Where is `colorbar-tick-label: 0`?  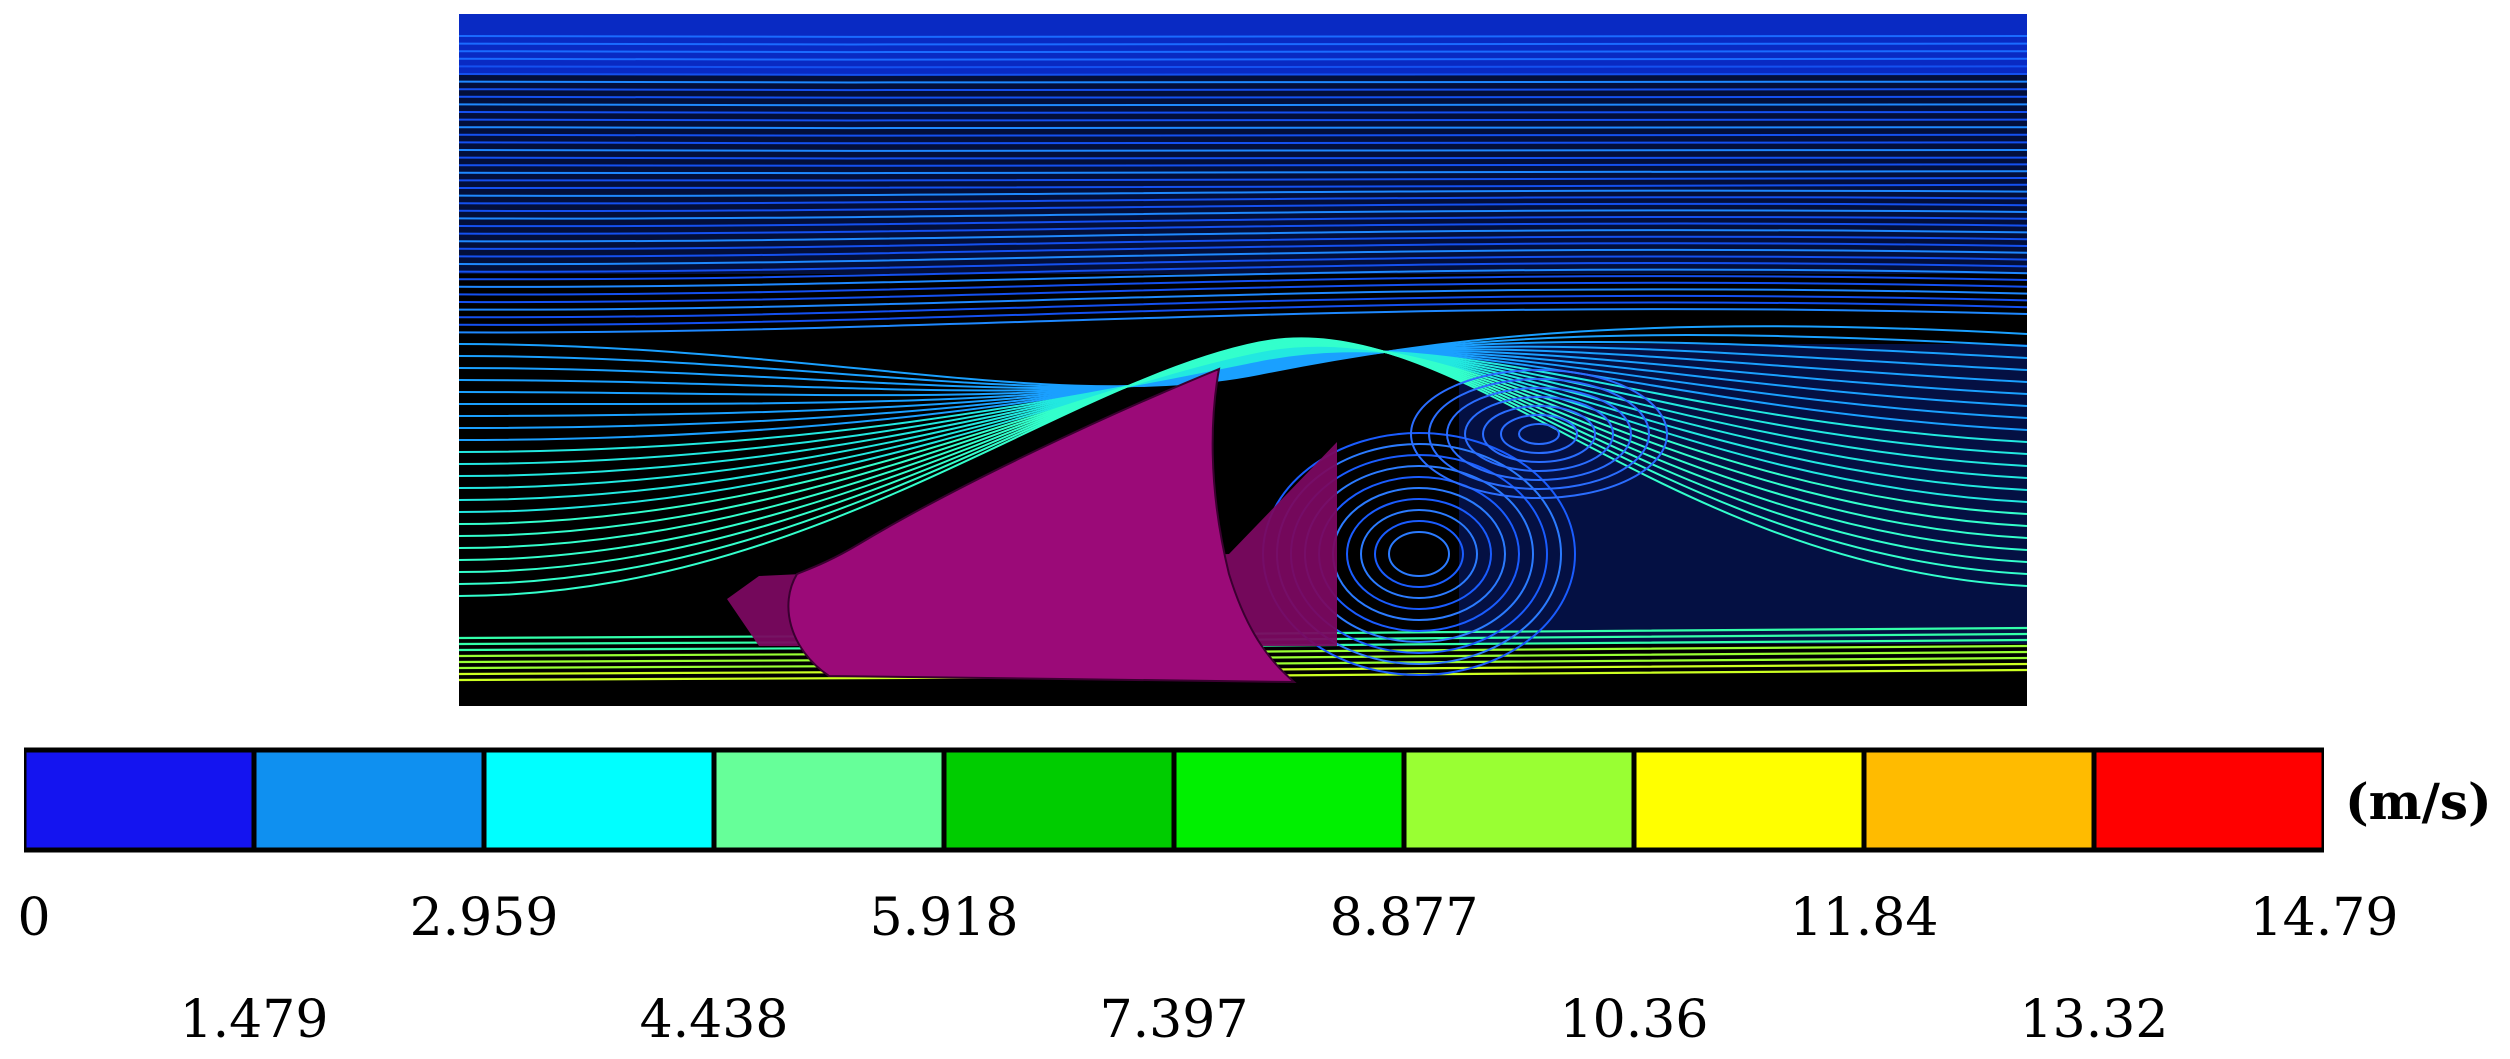
colorbar-tick-label: 0 is located at coordinates (34, 918).